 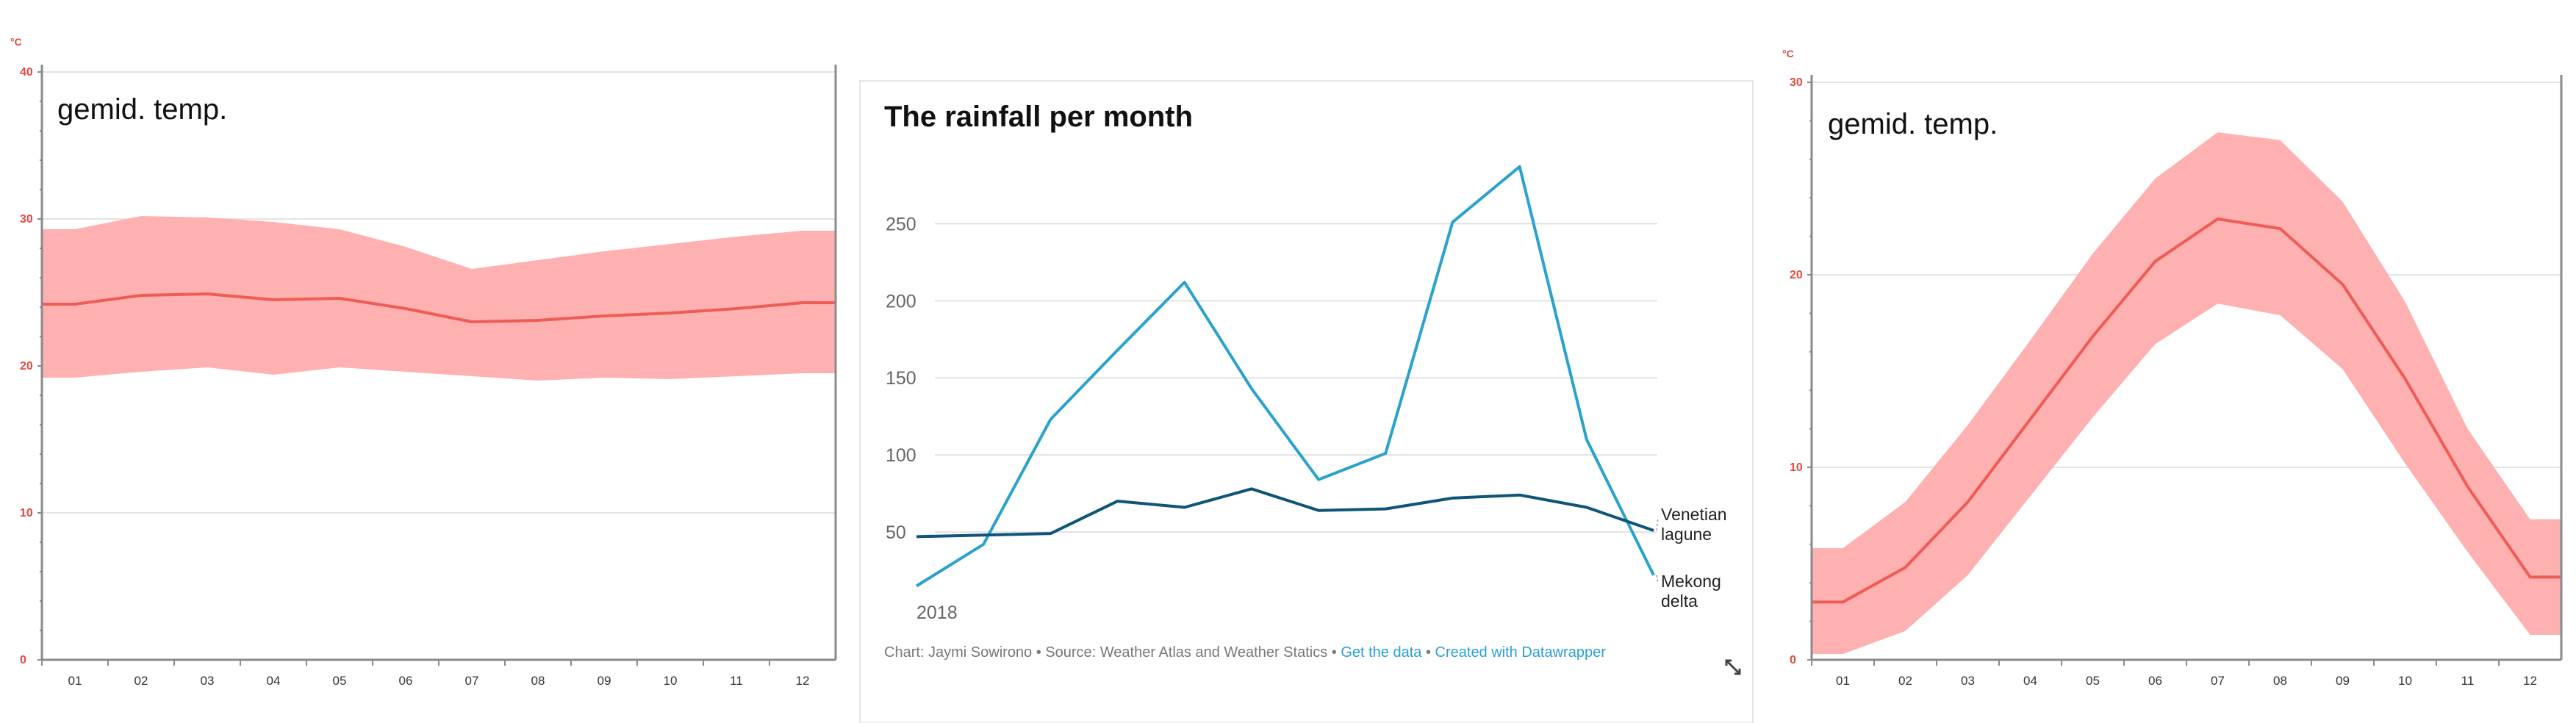 I want to click on y-tick-label: 150, so click(x=901, y=379).